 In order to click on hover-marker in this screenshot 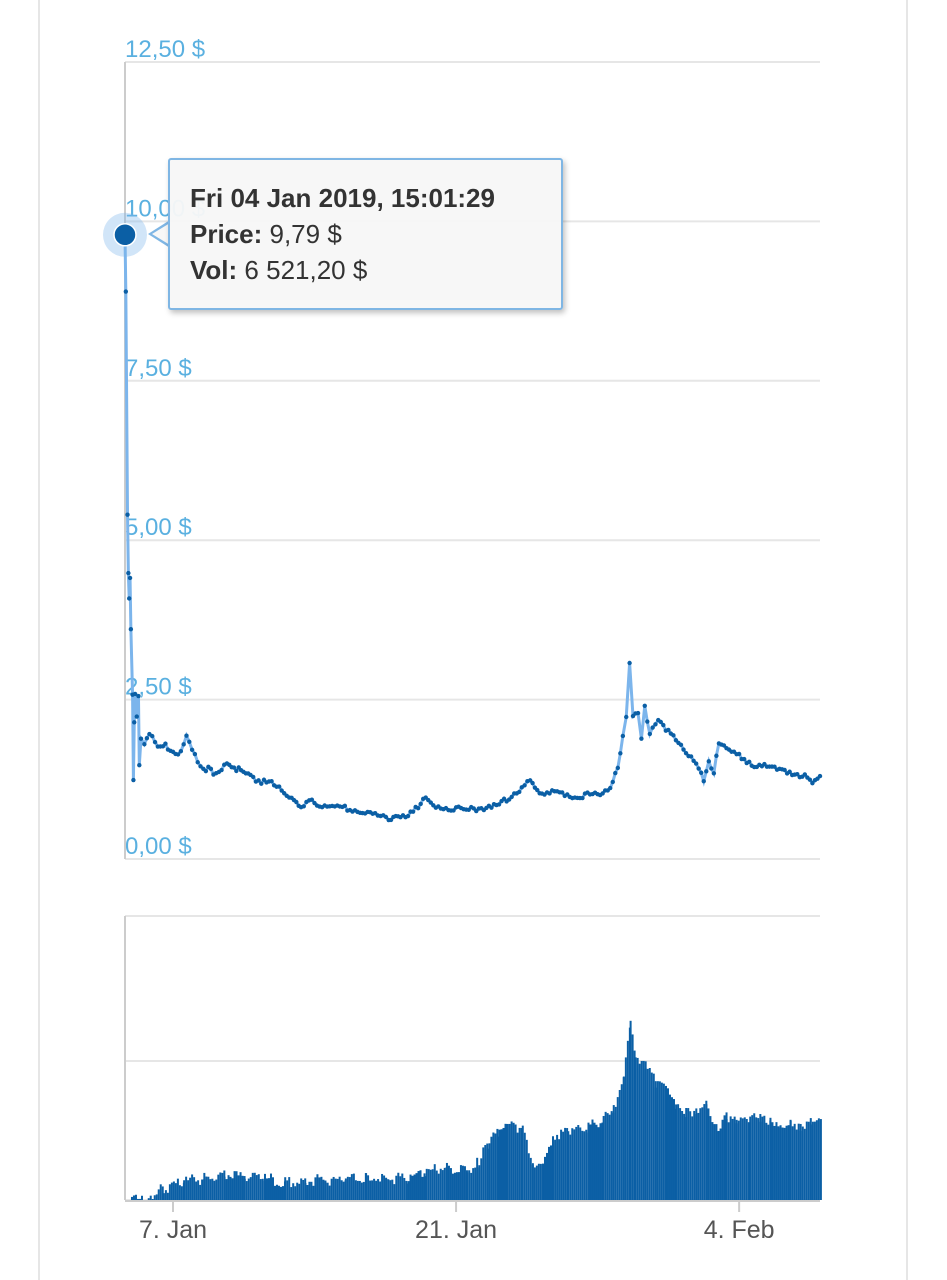, I will do `click(124, 234)`.